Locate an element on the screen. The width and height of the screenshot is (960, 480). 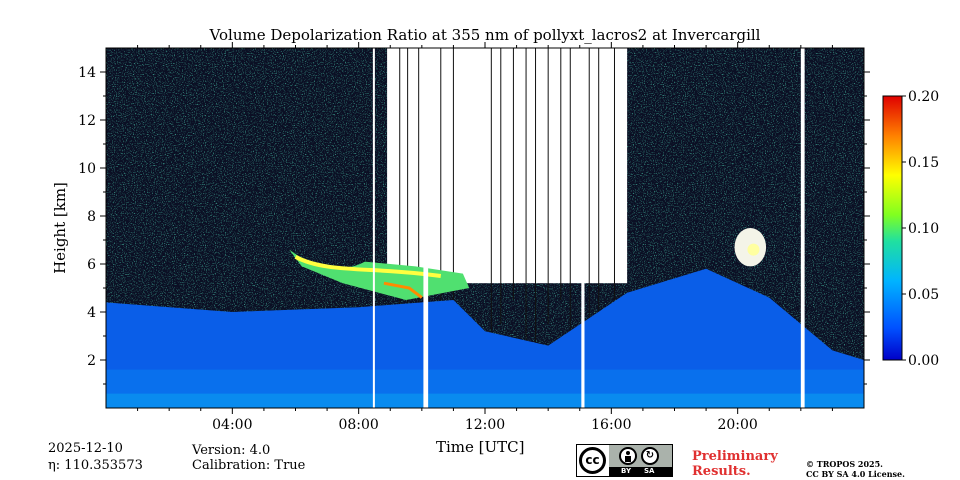
footer-eta: η: 110.353573 is located at coordinates (95, 465).